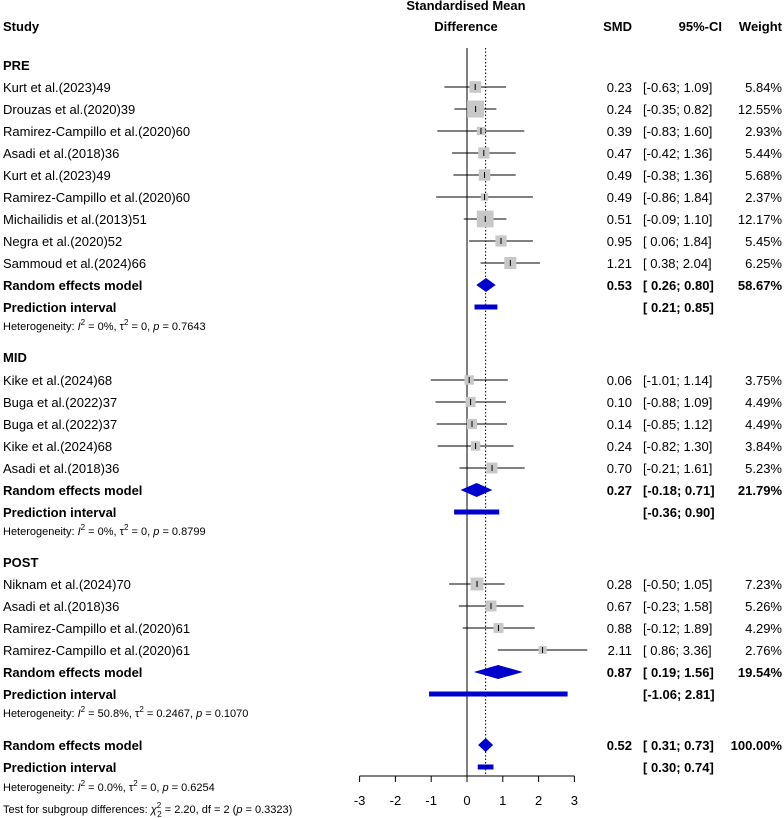  Describe the element at coordinates (538, 800) in the screenshot. I see `x-axis-tick-label: 2` at that location.